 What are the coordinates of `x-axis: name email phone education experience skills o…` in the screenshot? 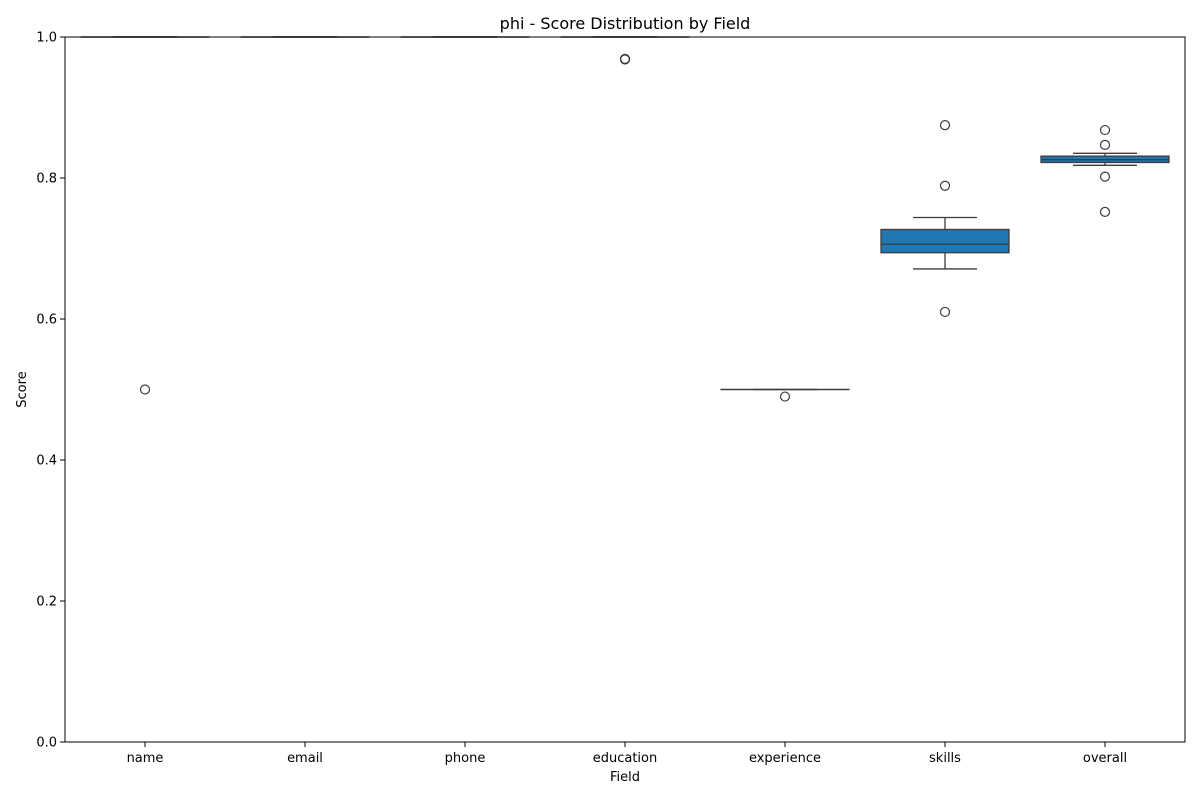 It's located at (627, 754).